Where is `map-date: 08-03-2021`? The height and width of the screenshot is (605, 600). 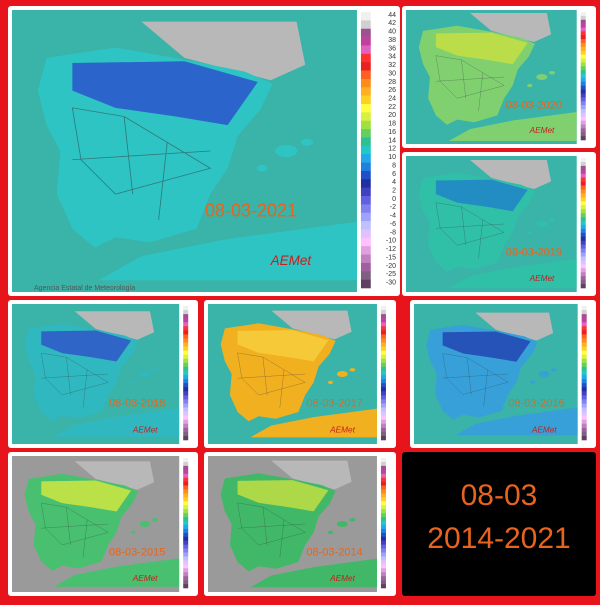
map-date: 08-03-2021 is located at coordinates (251, 211).